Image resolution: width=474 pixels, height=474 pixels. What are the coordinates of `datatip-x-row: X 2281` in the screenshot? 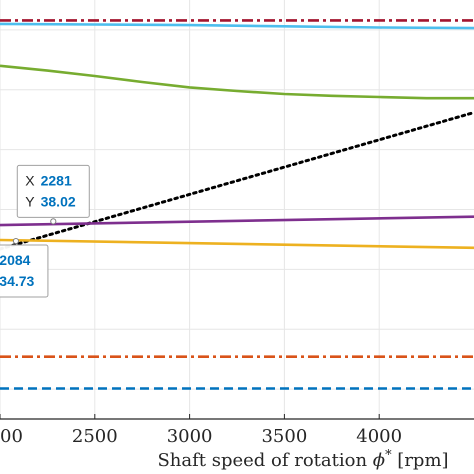 It's located at (48, 180).